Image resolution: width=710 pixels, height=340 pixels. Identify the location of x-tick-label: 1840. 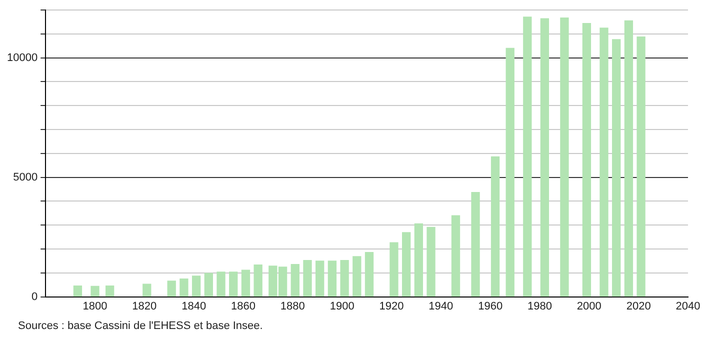
(194, 306).